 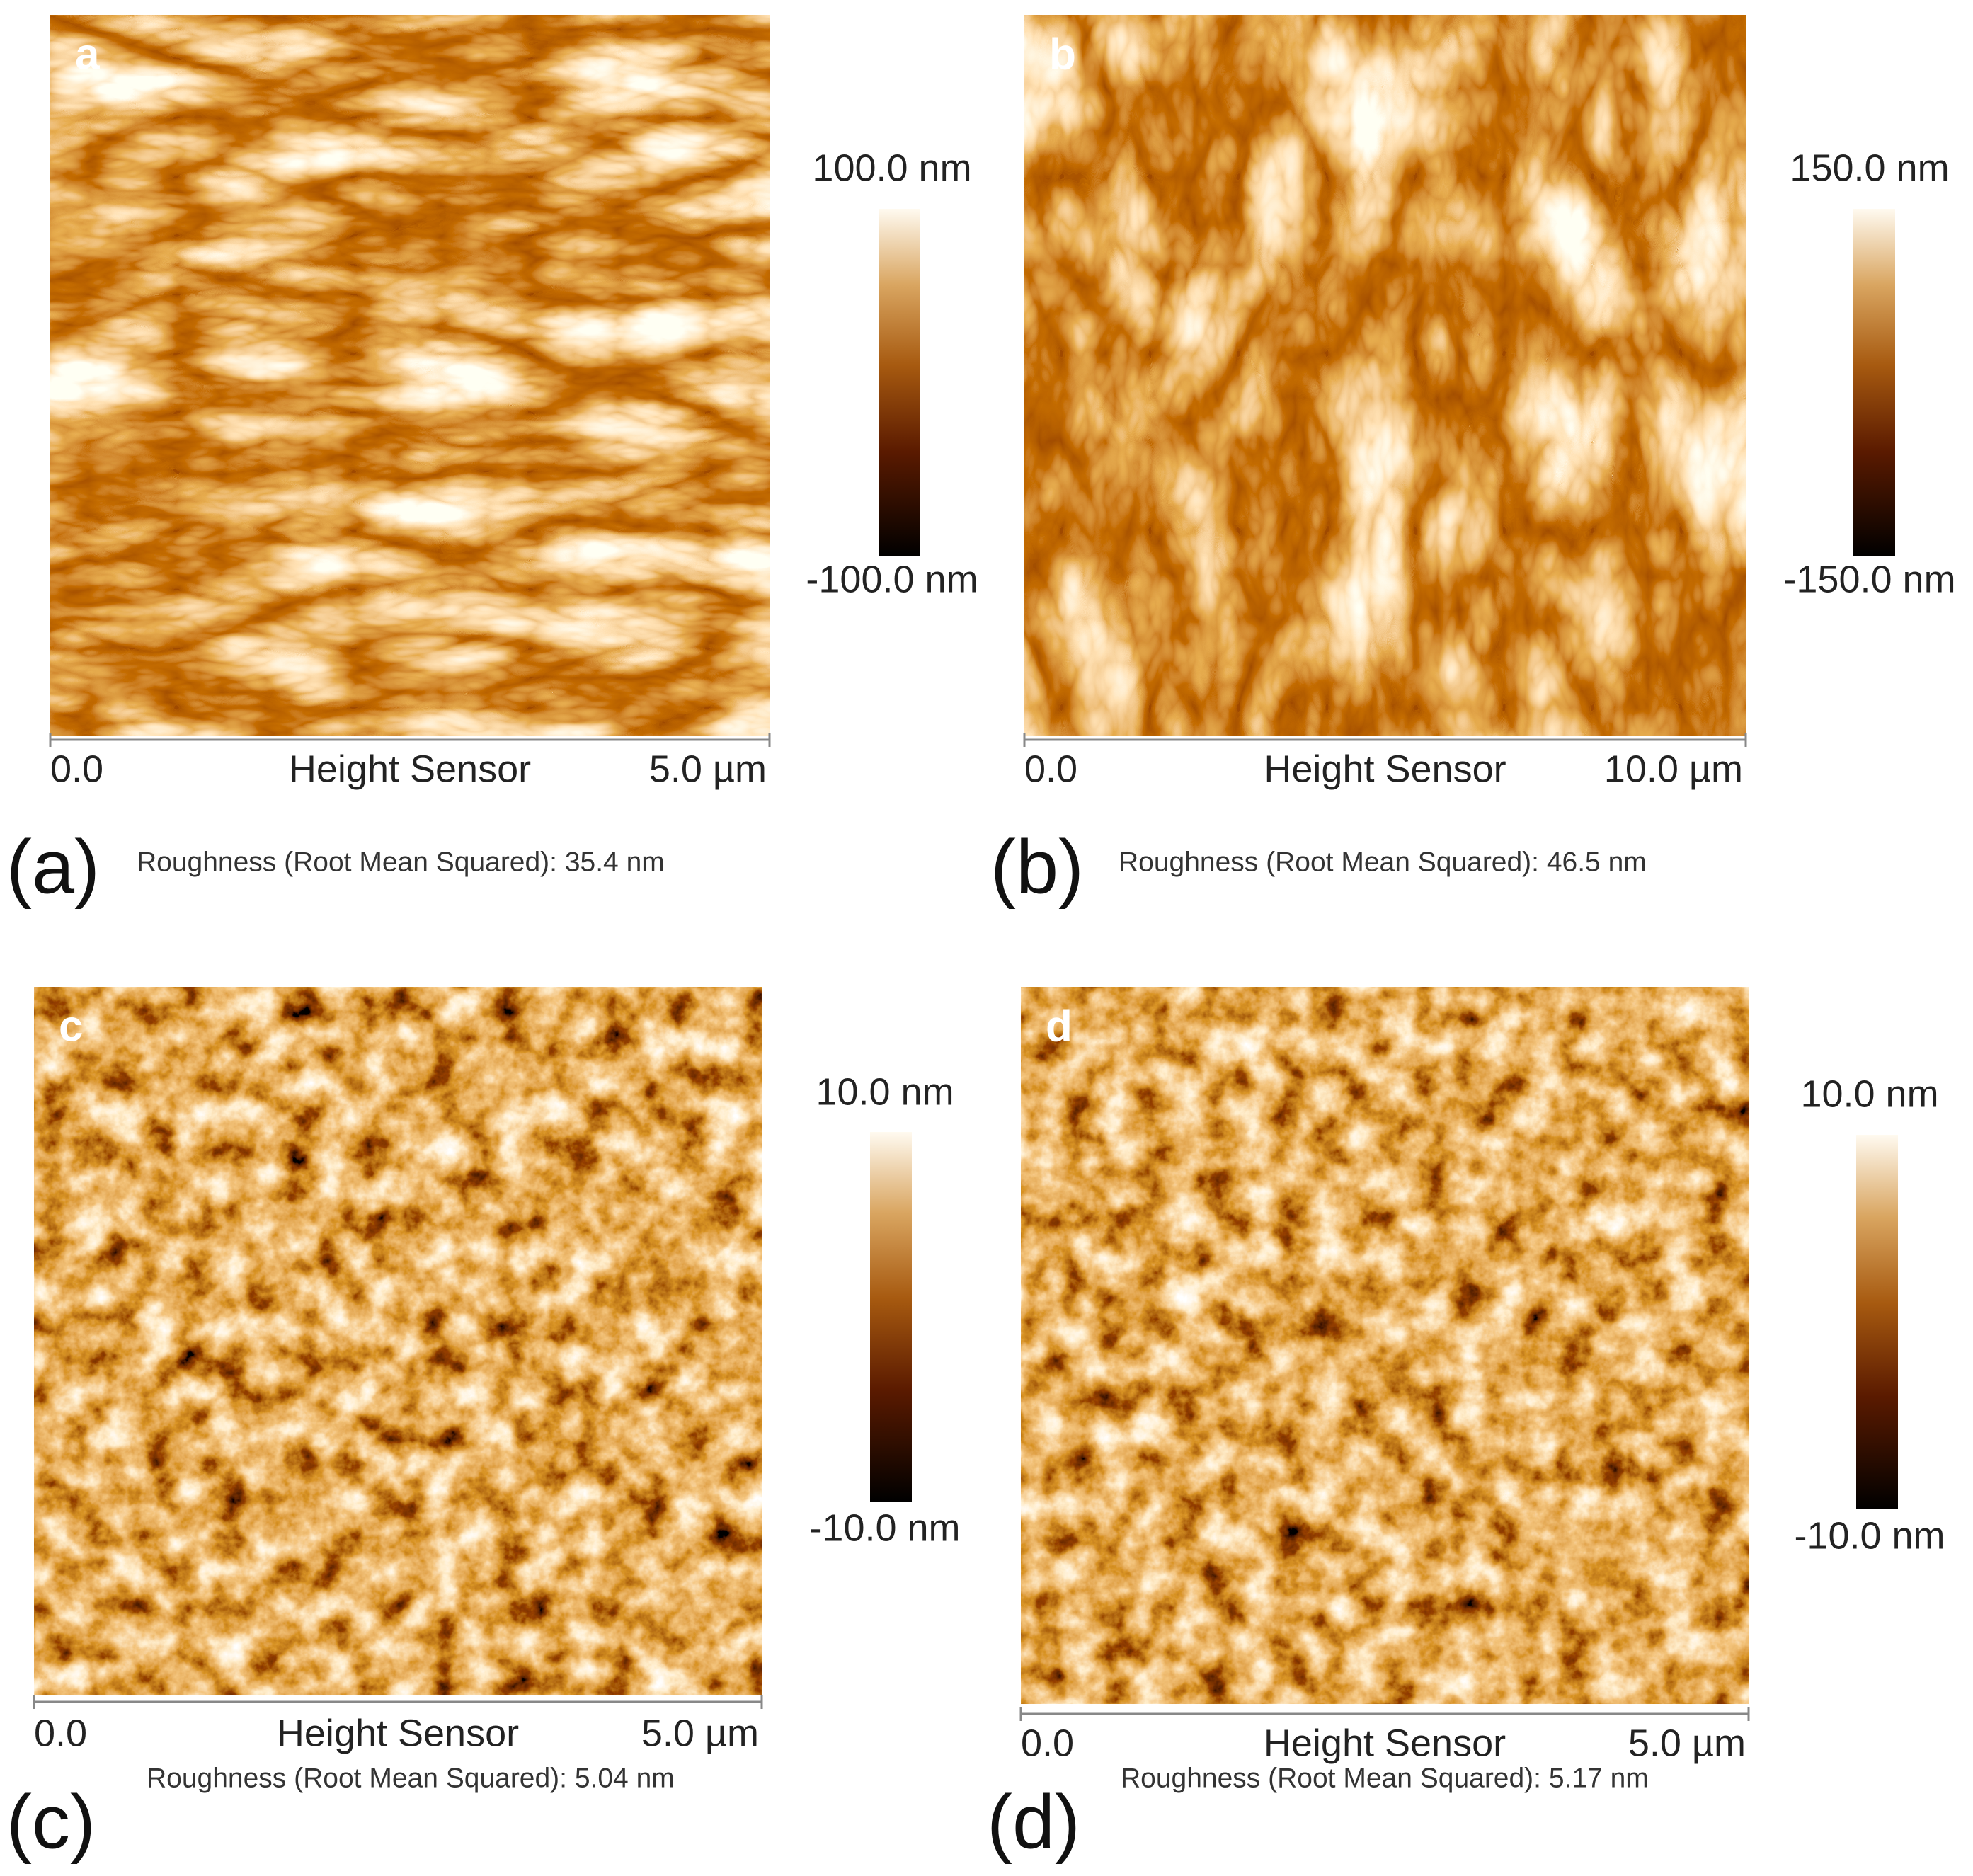 What do you see at coordinates (1869, 168) in the screenshot?
I see `scale-max: 150.0 nm` at bounding box center [1869, 168].